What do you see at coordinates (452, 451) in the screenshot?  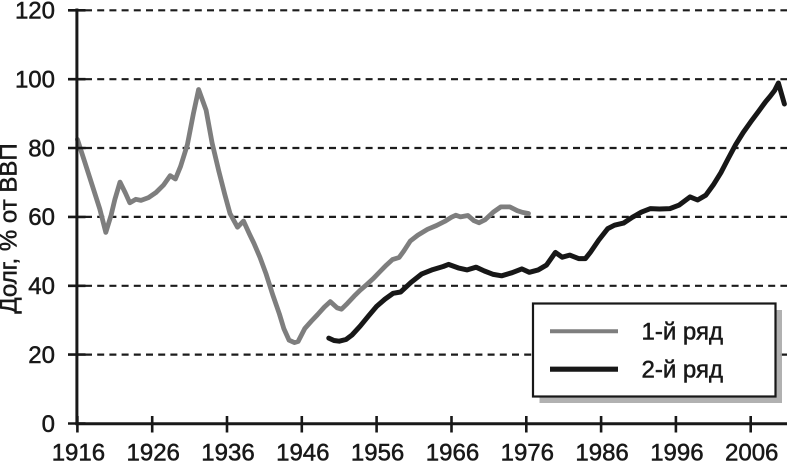 I see `svg-text: 1966` at bounding box center [452, 451].